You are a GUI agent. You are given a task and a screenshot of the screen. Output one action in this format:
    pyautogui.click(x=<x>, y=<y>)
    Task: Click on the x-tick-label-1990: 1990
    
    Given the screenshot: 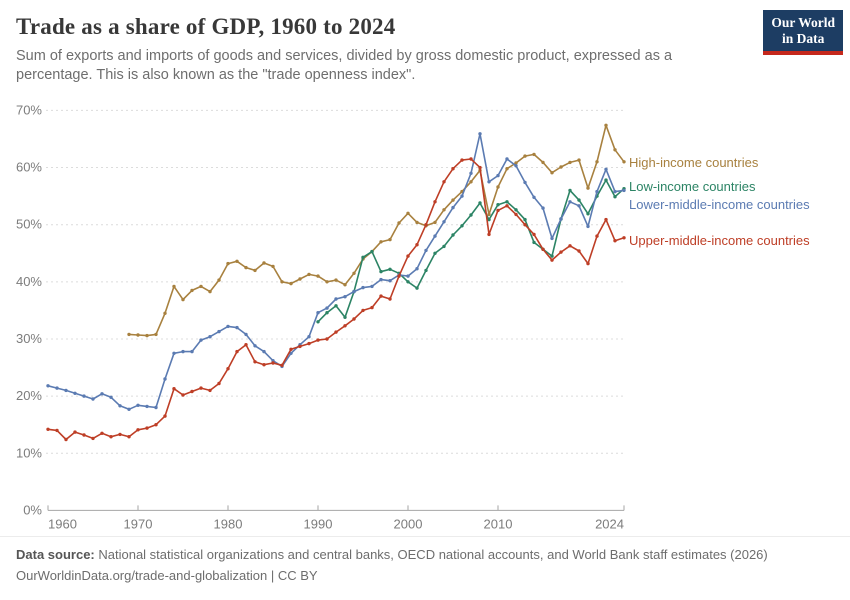 What is the action you would take?
    pyautogui.click(x=318, y=523)
    